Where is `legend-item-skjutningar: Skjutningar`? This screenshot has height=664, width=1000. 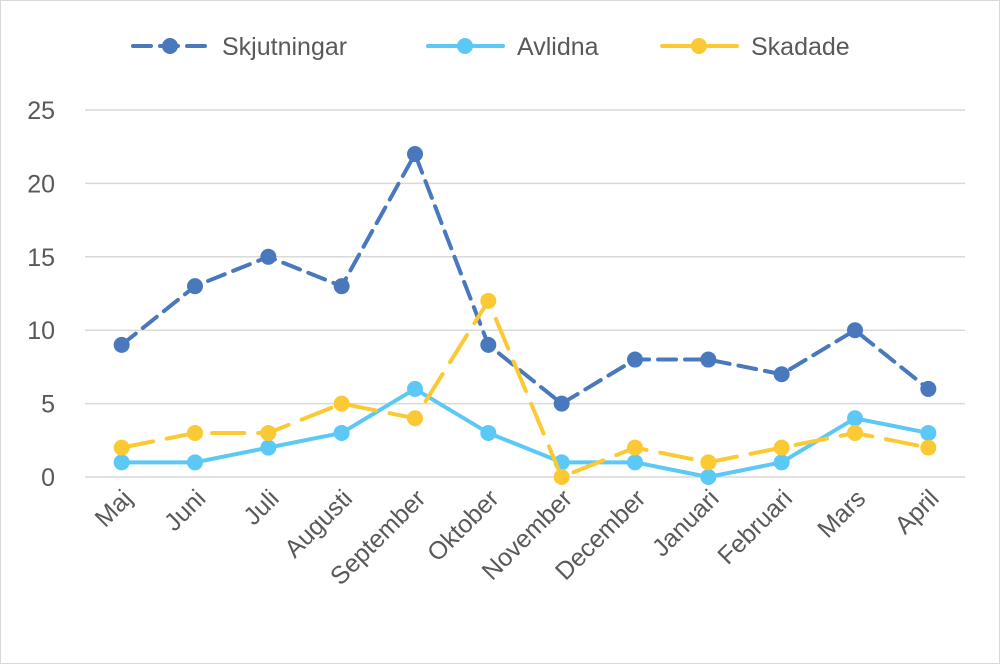
legend-item-skjutningar: Skjutningar is located at coordinates (239, 47).